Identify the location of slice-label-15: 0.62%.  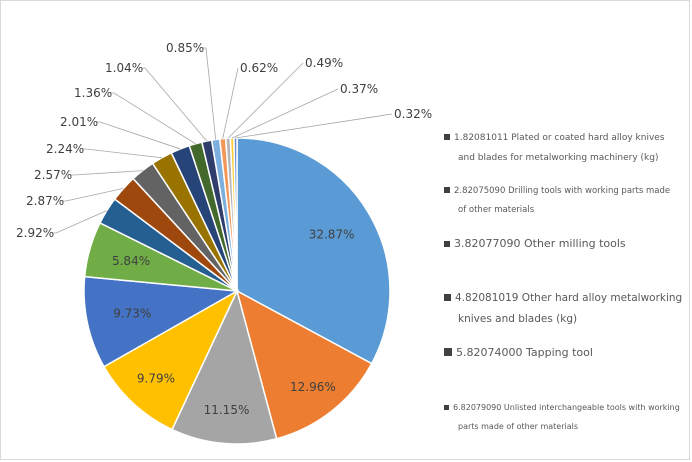
(259, 68).